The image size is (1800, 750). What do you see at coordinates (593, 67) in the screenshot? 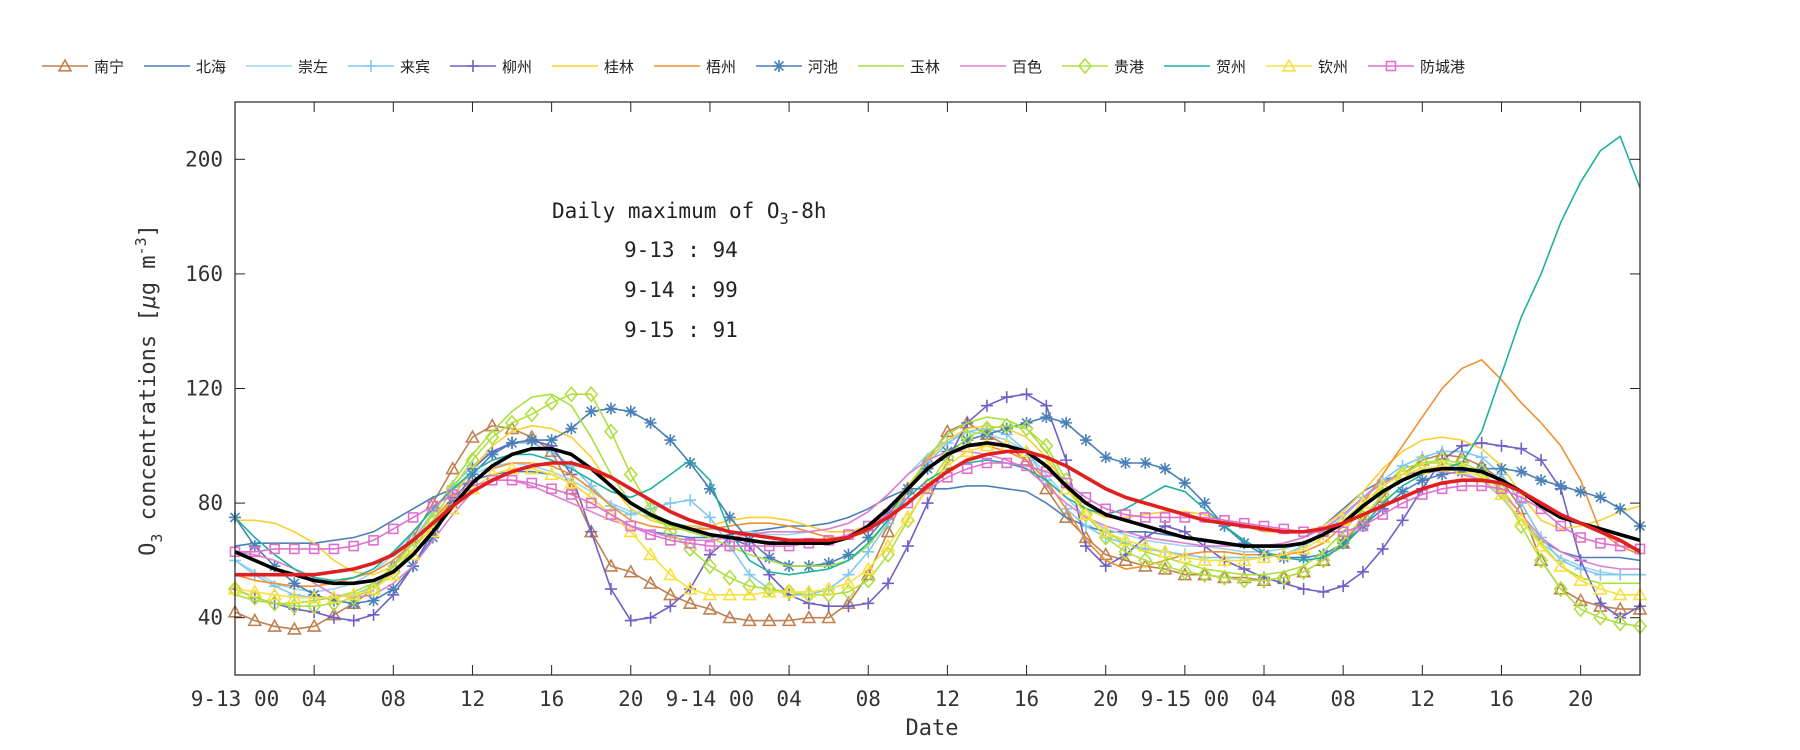
I see `legend-item-6: 桂林` at bounding box center [593, 67].